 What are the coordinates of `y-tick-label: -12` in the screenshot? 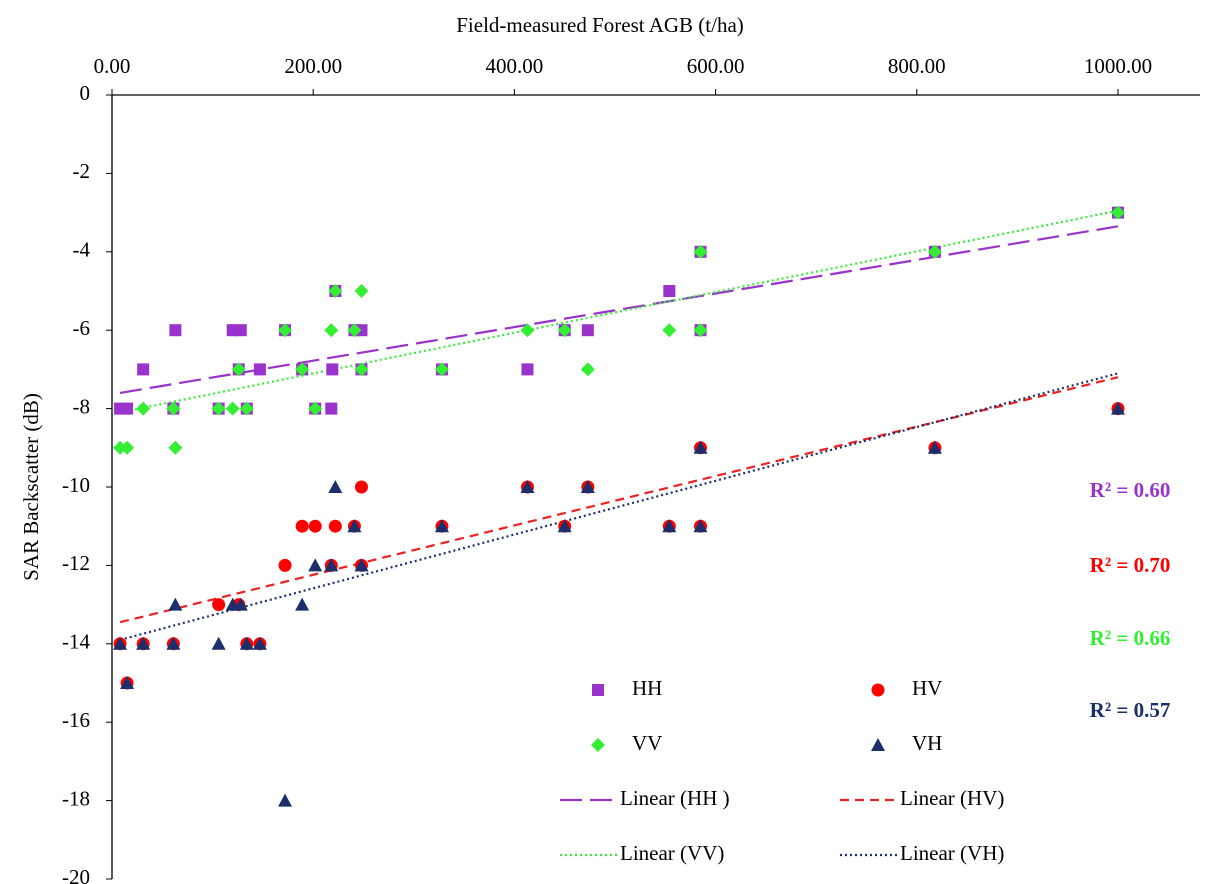 It's located at (76, 563).